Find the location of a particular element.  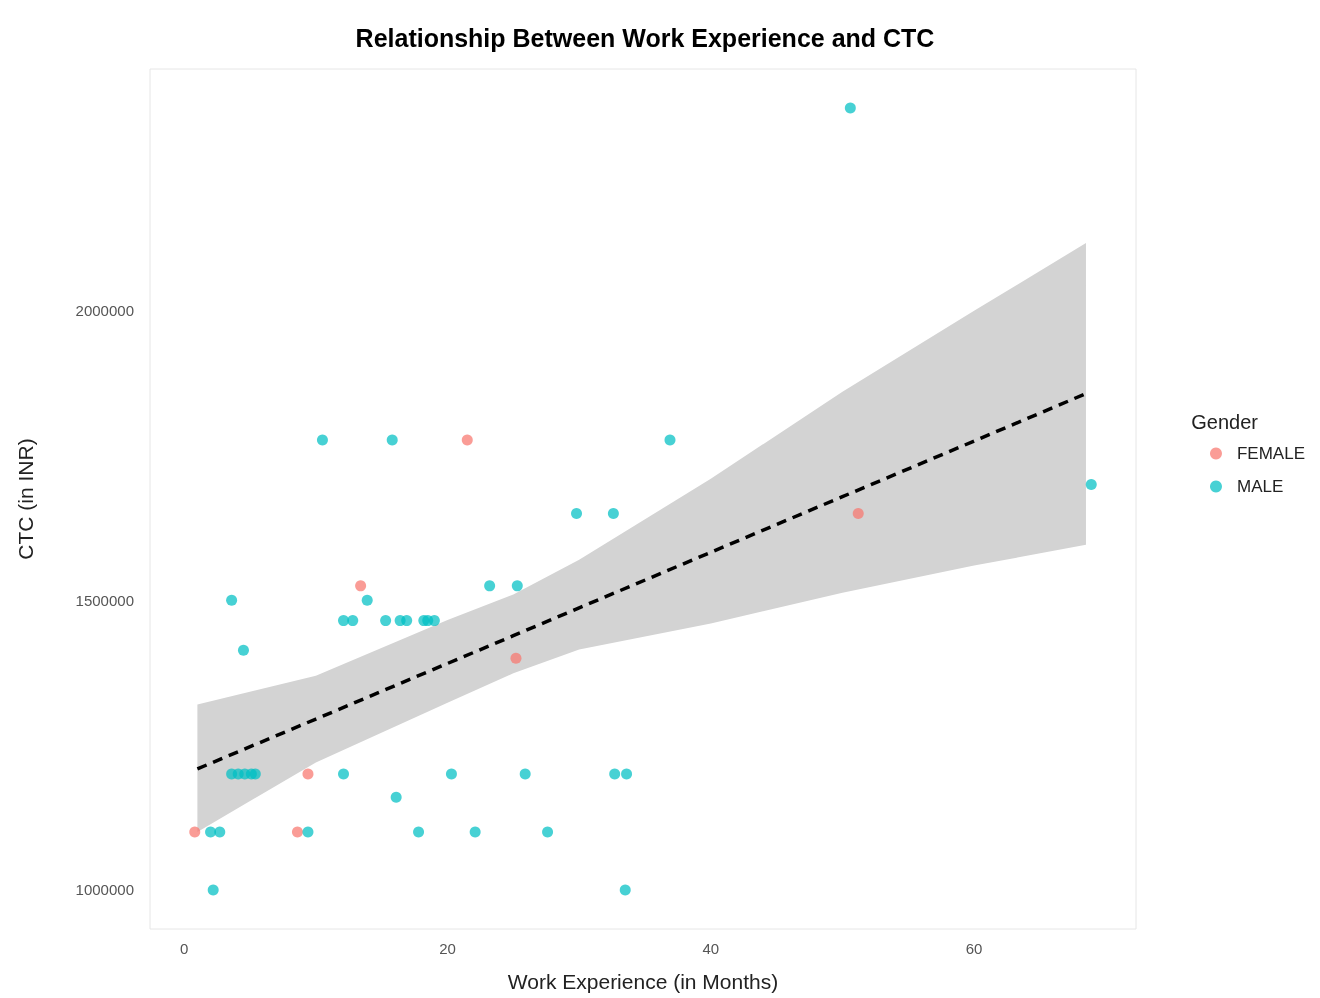

y-axis-title: CTC (in INR) is located at coordinates (25, 499).